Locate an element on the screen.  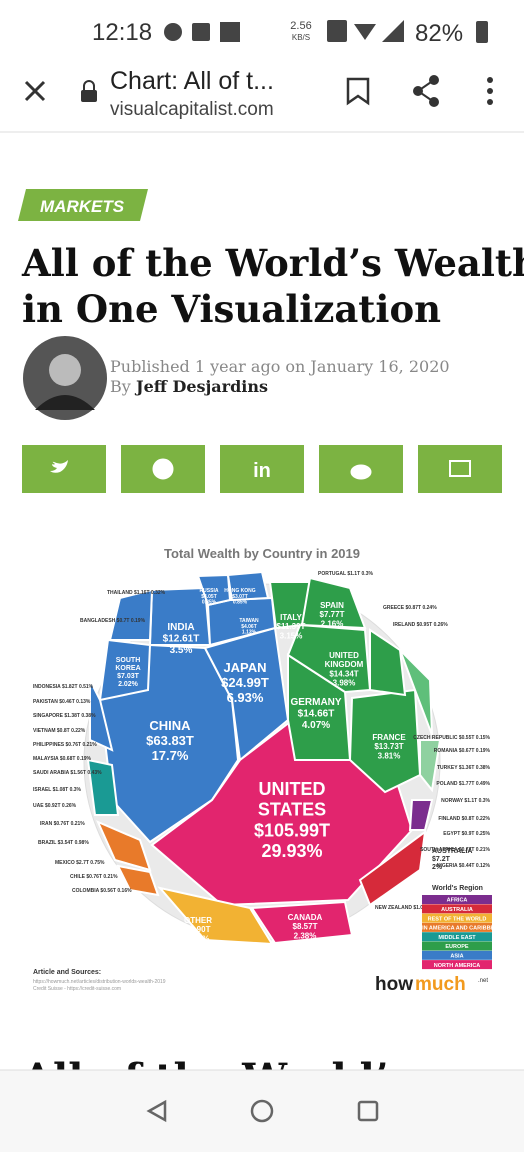
cell-value: $13.73T is located at coordinates (388, 746).